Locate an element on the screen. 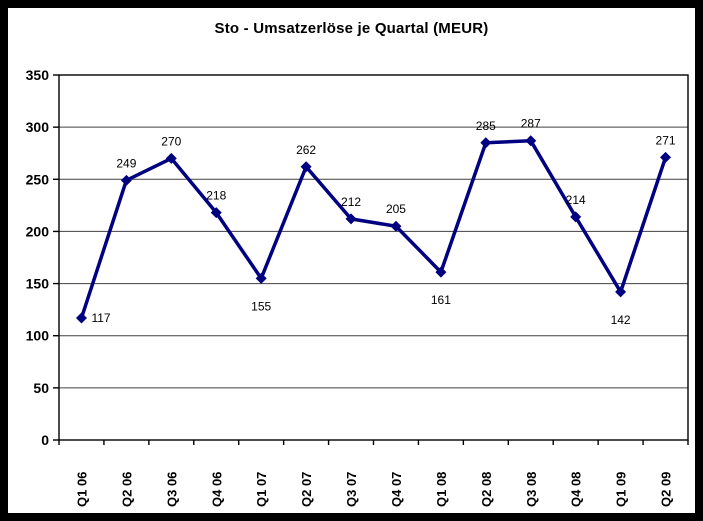  x-tick-label: Q1 07 is located at coordinates (261, 489).